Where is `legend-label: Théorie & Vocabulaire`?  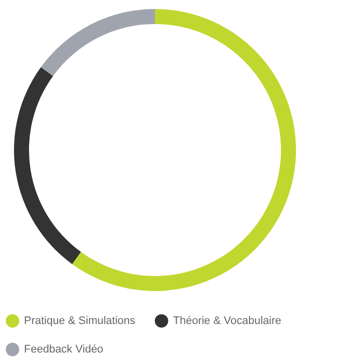
legend-label: Théorie & Vocabulaire is located at coordinates (227, 320).